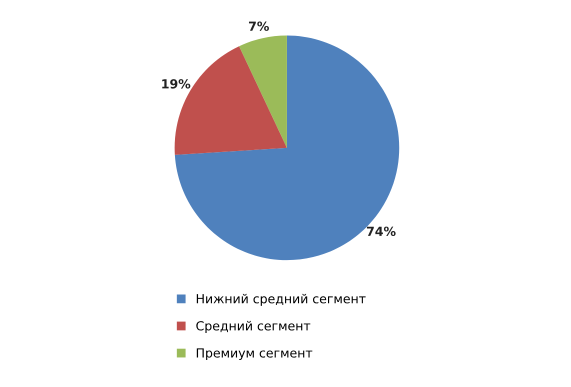 This screenshot has width=571, height=387. Describe the element at coordinates (176, 84) in the screenshot. I see `data-label: 19%` at that location.